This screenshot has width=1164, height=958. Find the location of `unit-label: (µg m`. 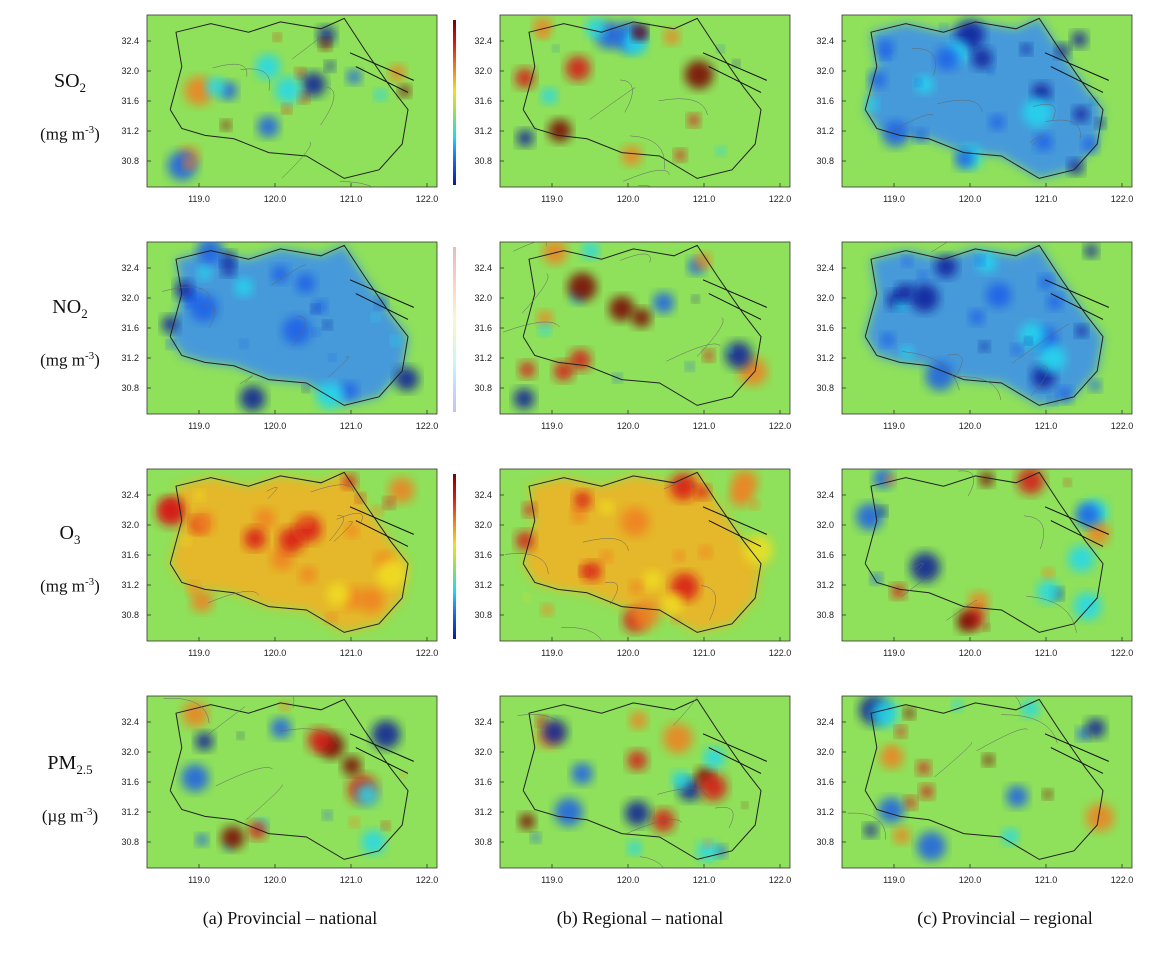

unit-label: (µg m is located at coordinates (62, 816).